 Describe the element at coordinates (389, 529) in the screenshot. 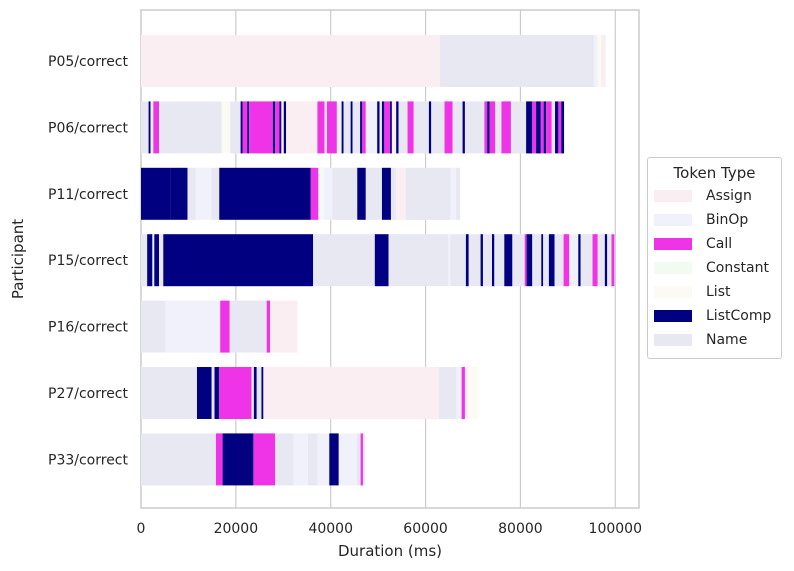

I see `x-tick-labels: 0 20000 40000 60000 80000 100000` at that location.